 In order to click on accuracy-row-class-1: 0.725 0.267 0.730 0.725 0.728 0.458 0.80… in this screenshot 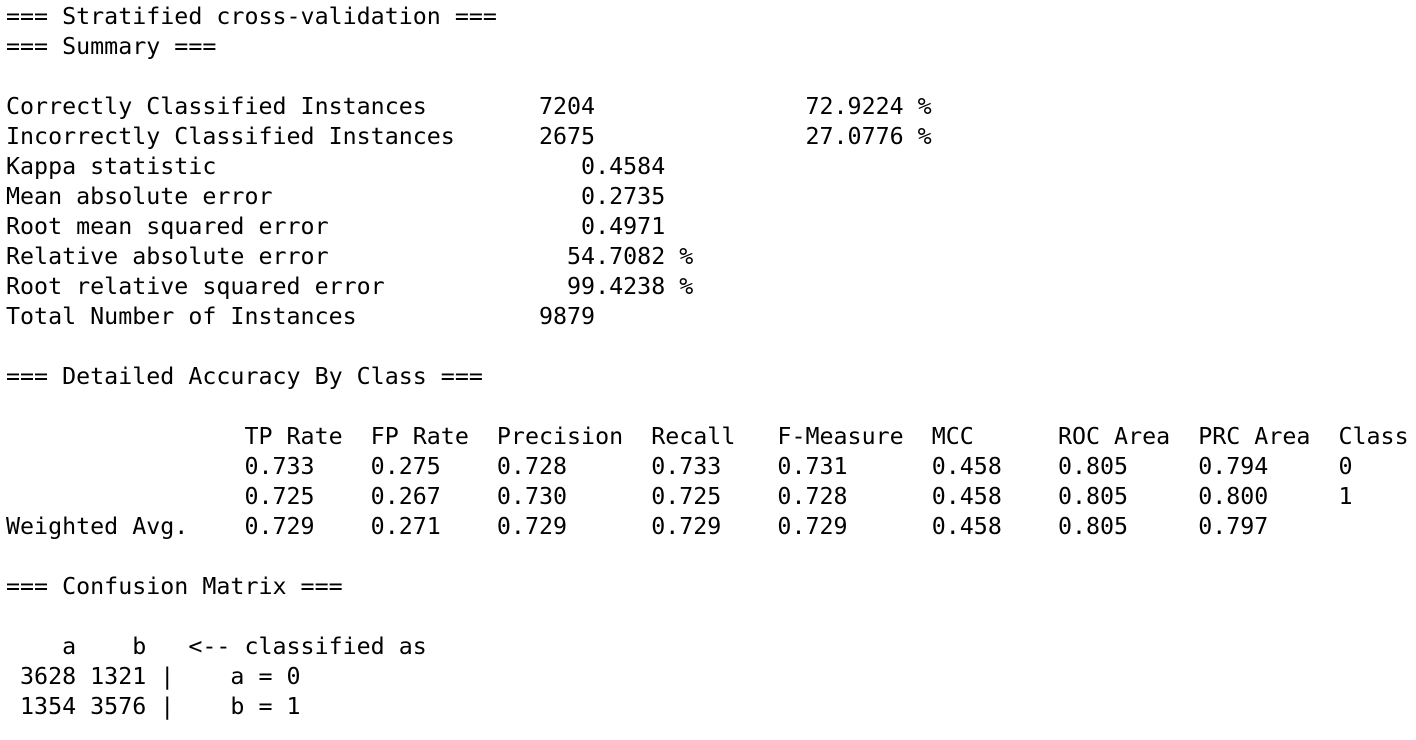, I will do `click(679, 496)`.